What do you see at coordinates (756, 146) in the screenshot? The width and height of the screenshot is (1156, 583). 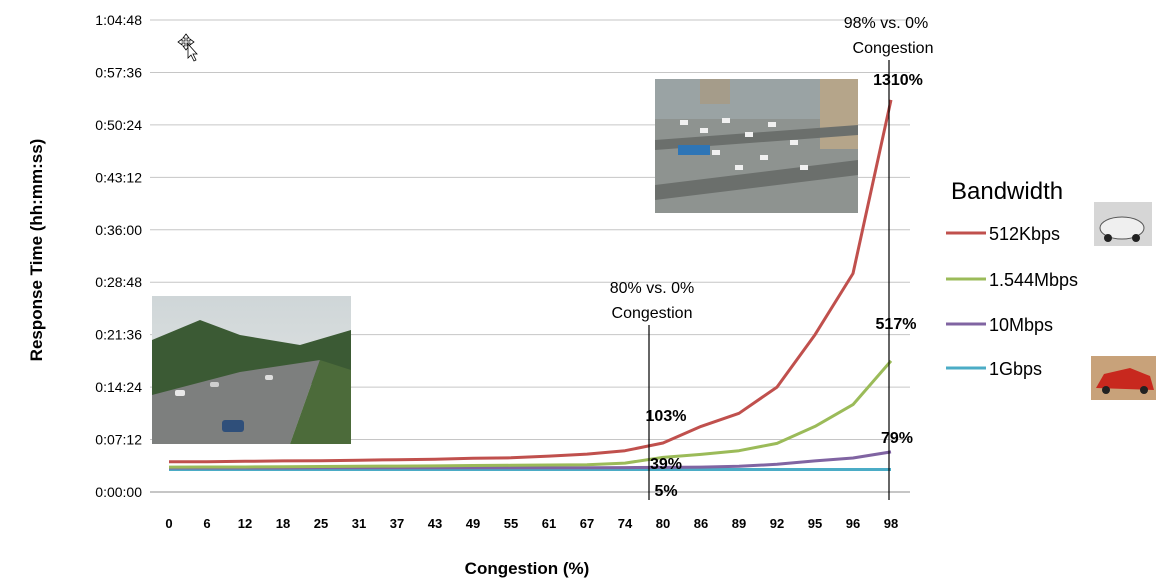 I see `highway-congested-photo` at bounding box center [756, 146].